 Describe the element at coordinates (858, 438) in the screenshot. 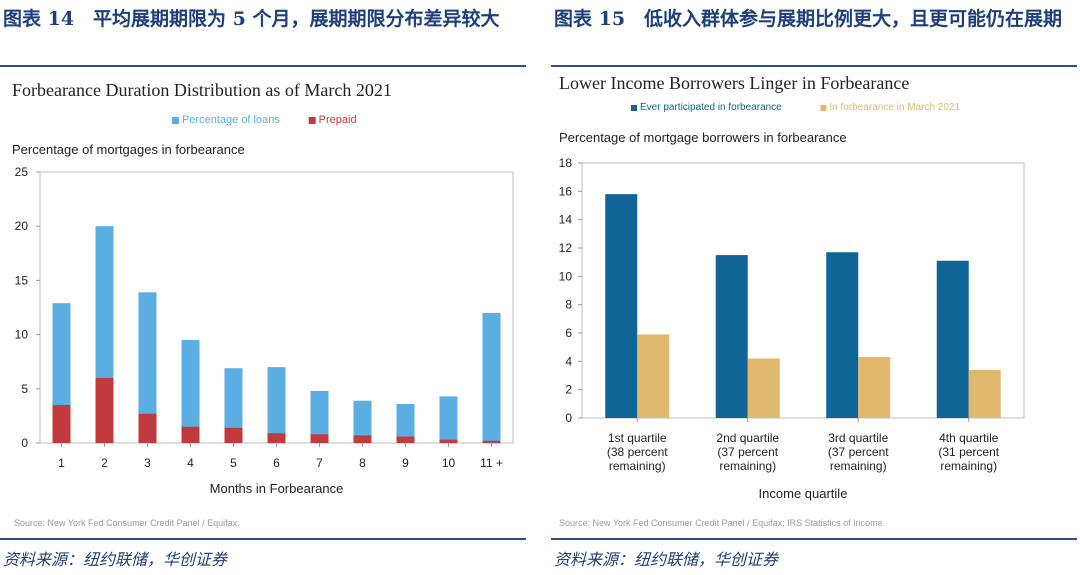

I see `x-tick-label: 3rd quartile` at that location.